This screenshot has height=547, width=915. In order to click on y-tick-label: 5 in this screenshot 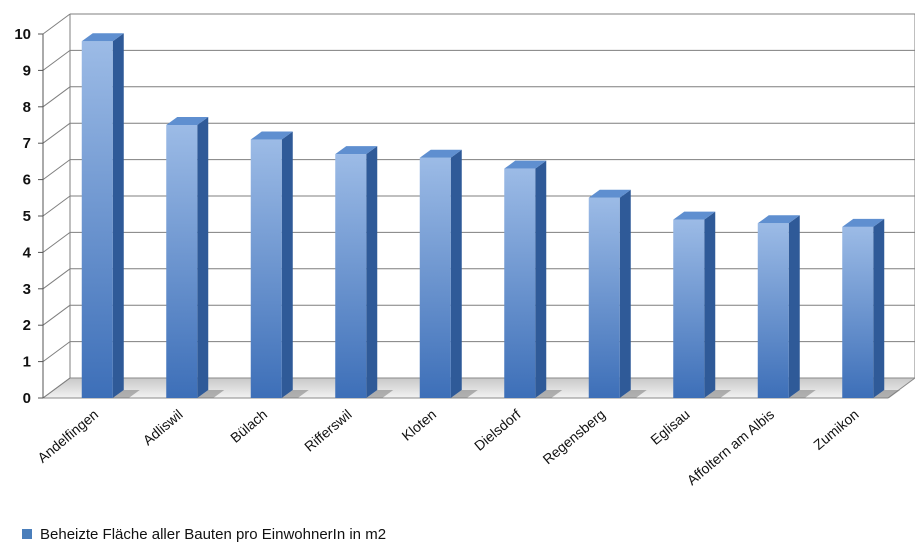, I will do `click(27, 216)`.